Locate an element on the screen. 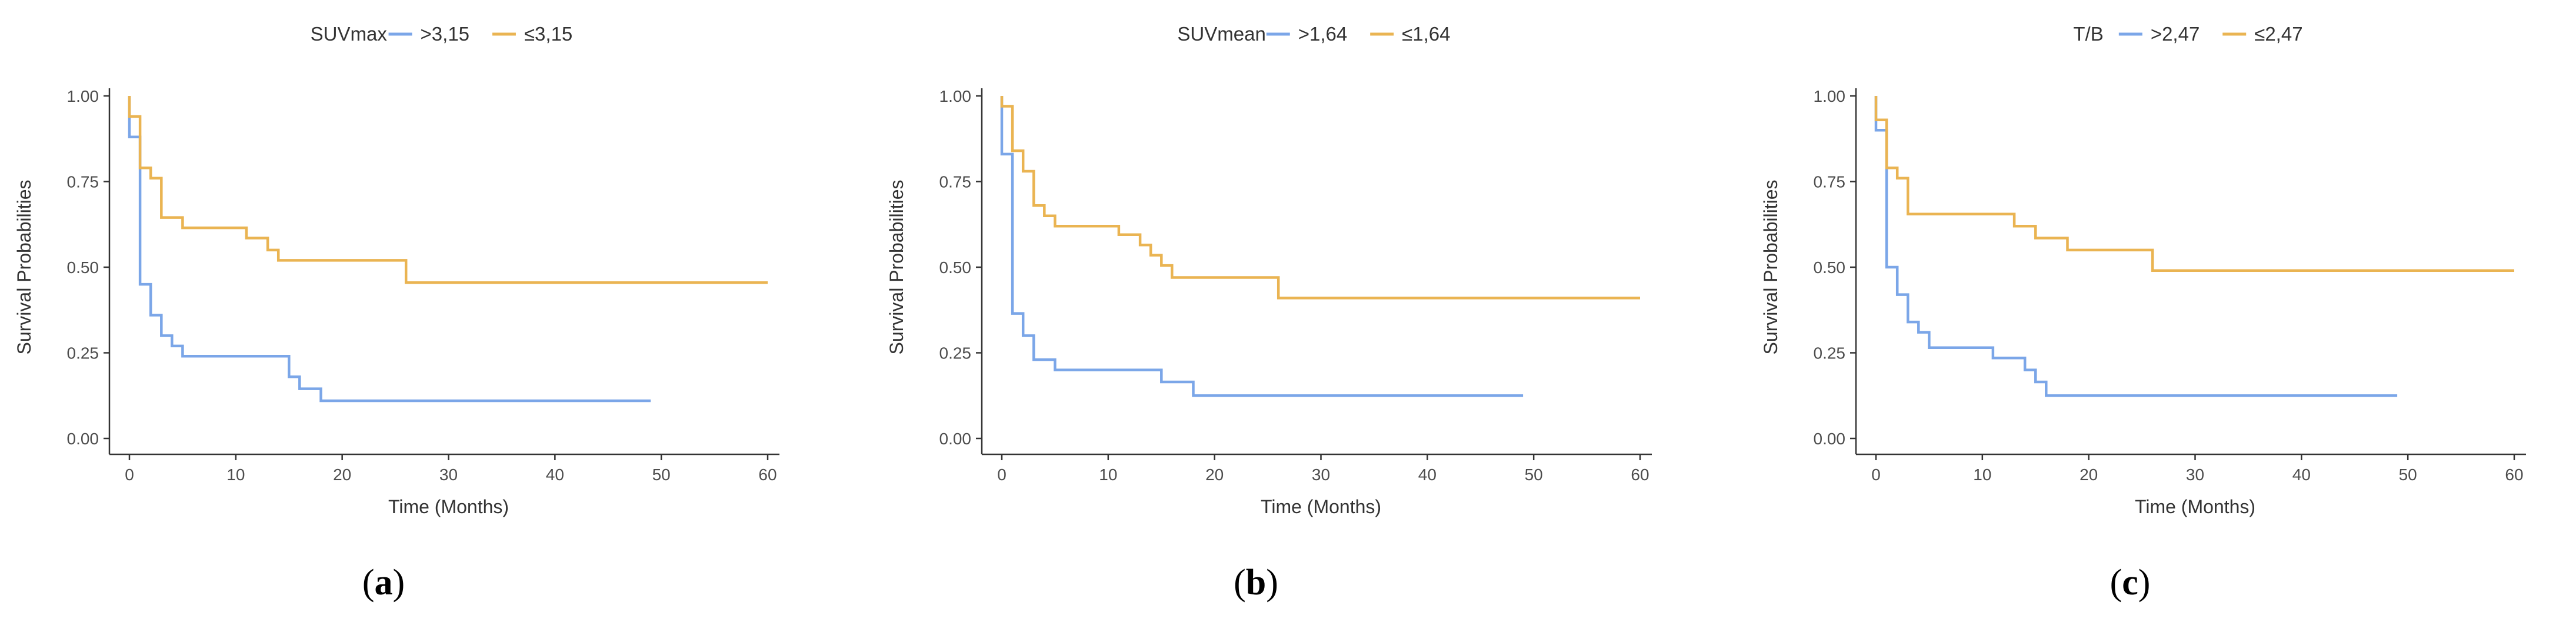  legend-label: ≤2,47 is located at coordinates (2278, 34).